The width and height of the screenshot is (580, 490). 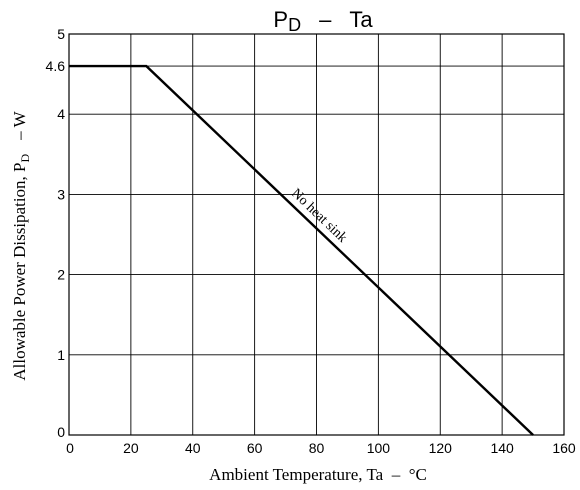 What do you see at coordinates (61, 34) in the screenshot?
I see `y-tick-label: 5` at bounding box center [61, 34].